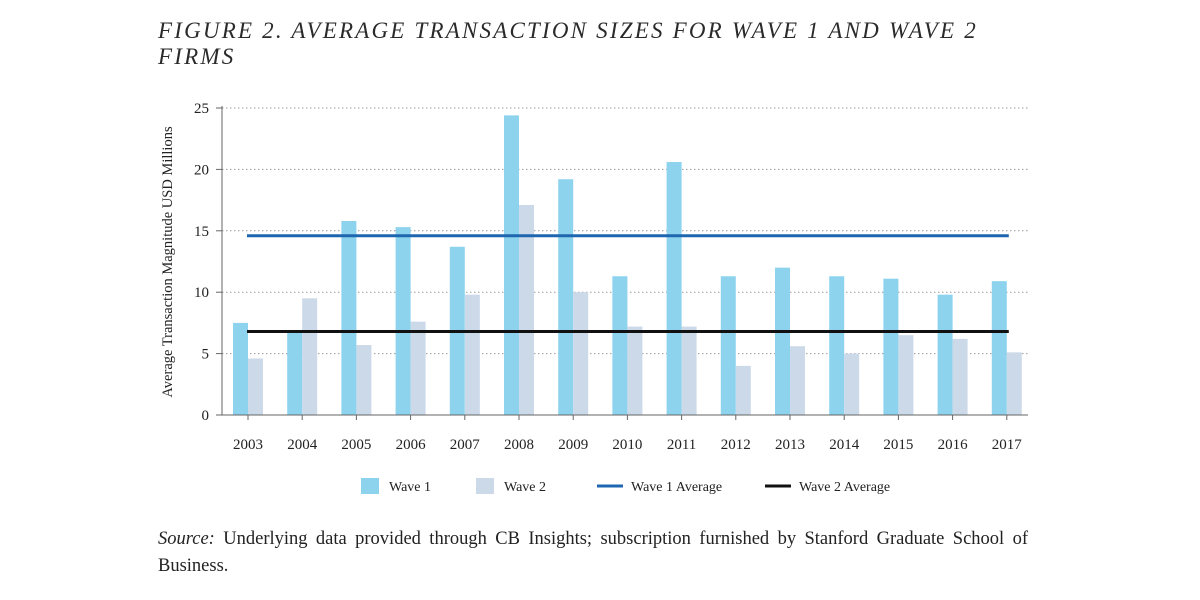 The height and width of the screenshot is (600, 1200). I want to click on y-tick-label: 25, so click(201, 109).